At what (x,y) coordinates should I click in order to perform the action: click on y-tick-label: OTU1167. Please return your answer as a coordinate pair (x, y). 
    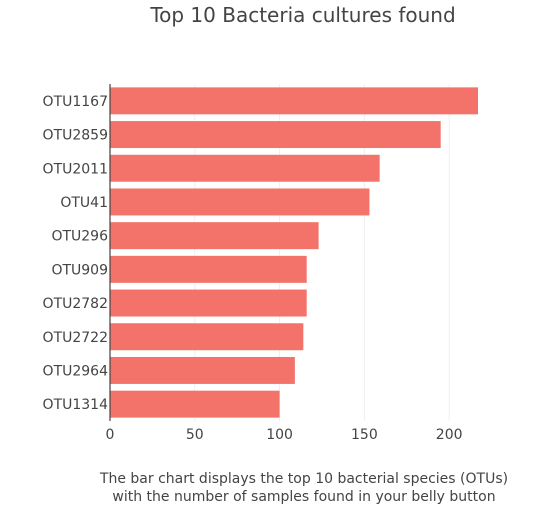
    Looking at the image, I should click on (75, 102).